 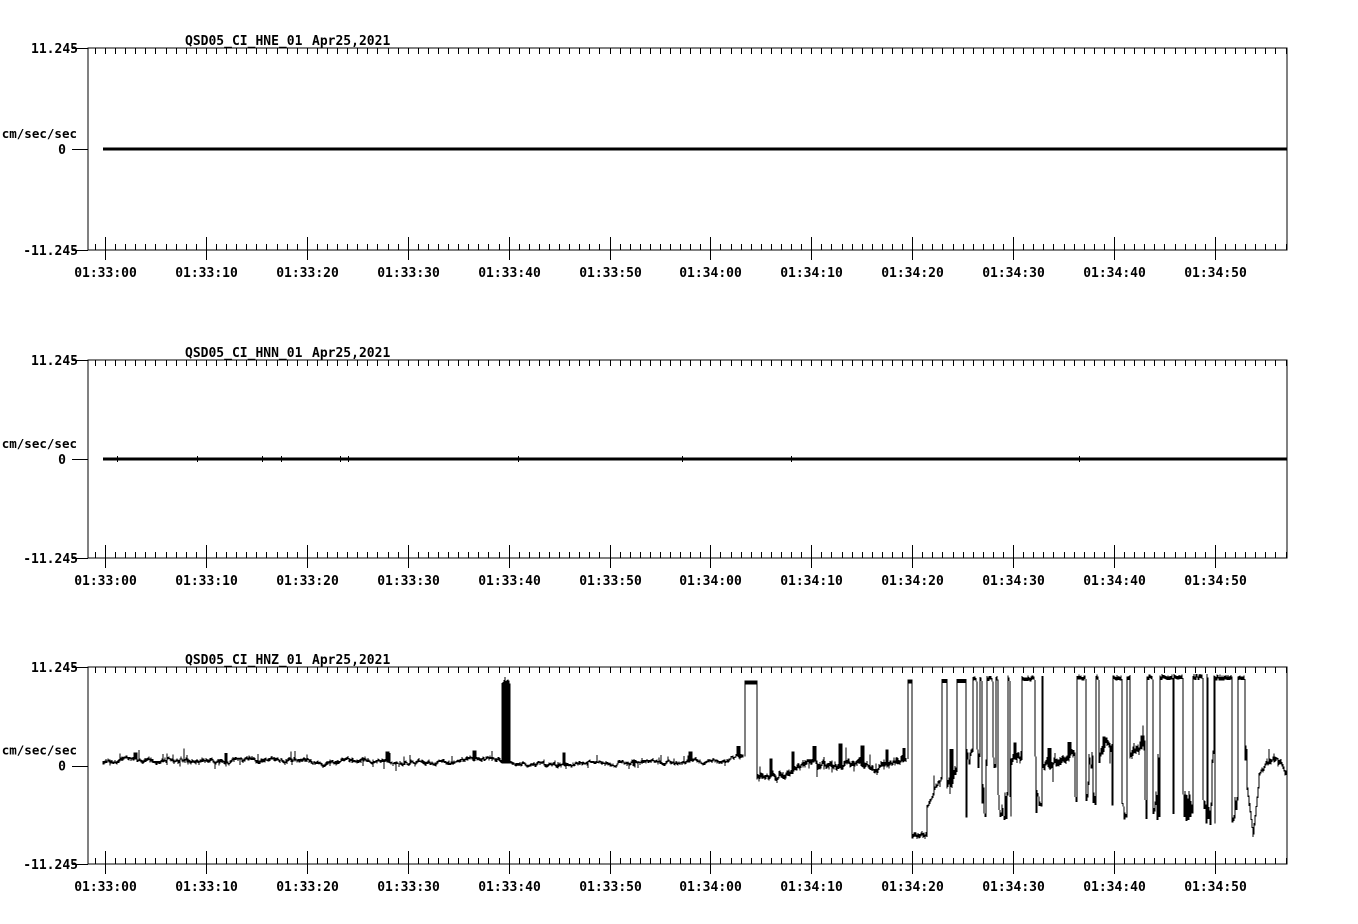 I want to click on chart-title-station: QSD05_CI_HNE_01, so click(x=244, y=41).